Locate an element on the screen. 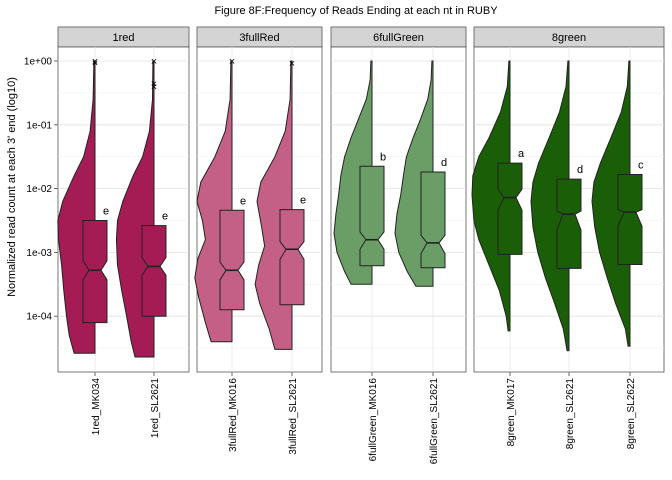  significance-letter: b is located at coordinates (383, 157).